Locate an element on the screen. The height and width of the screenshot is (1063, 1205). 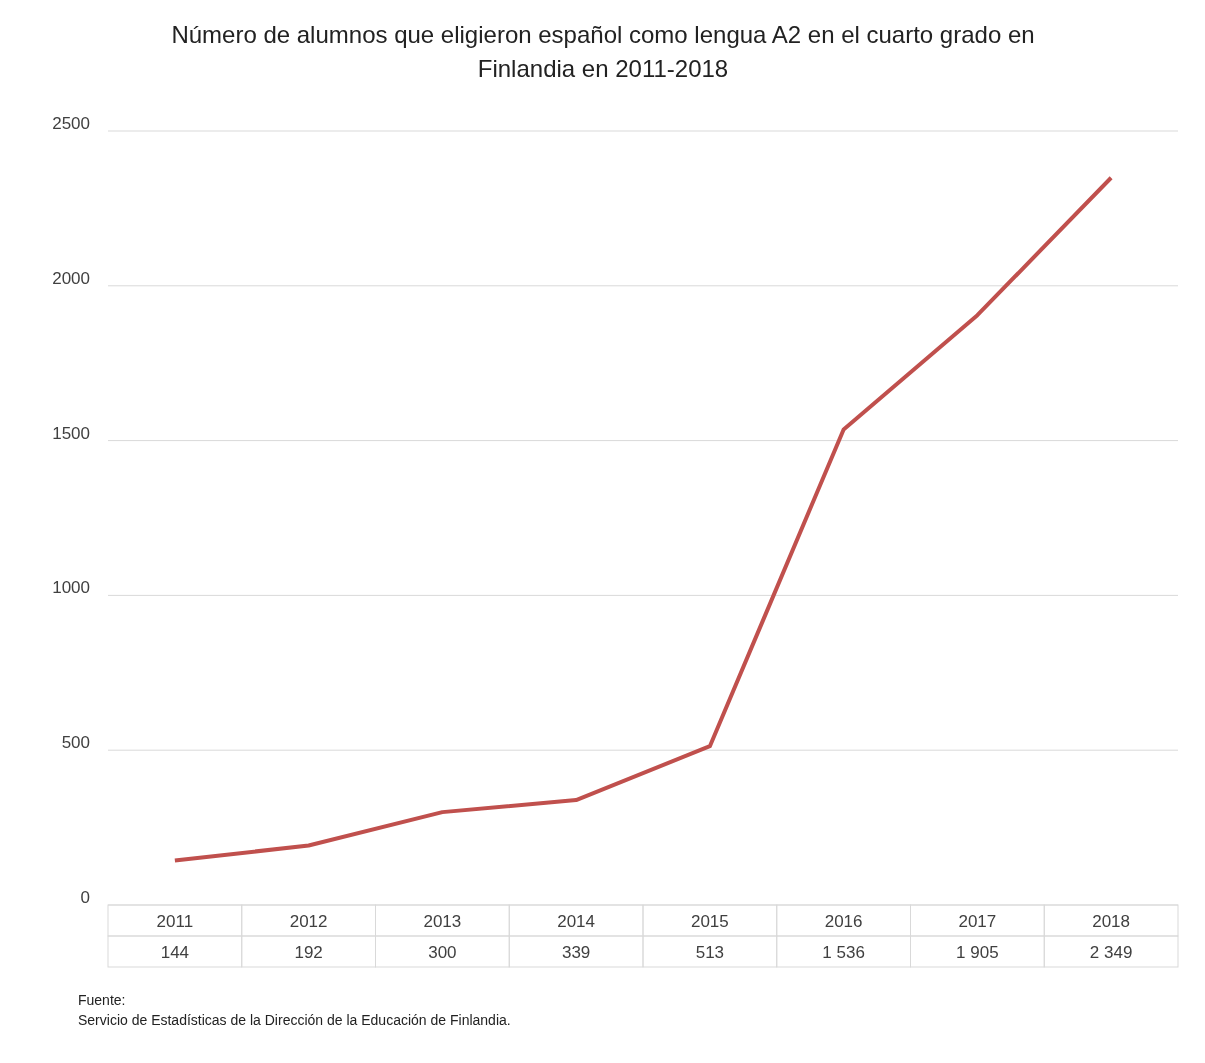
data-label: 513 is located at coordinates (710, 952).